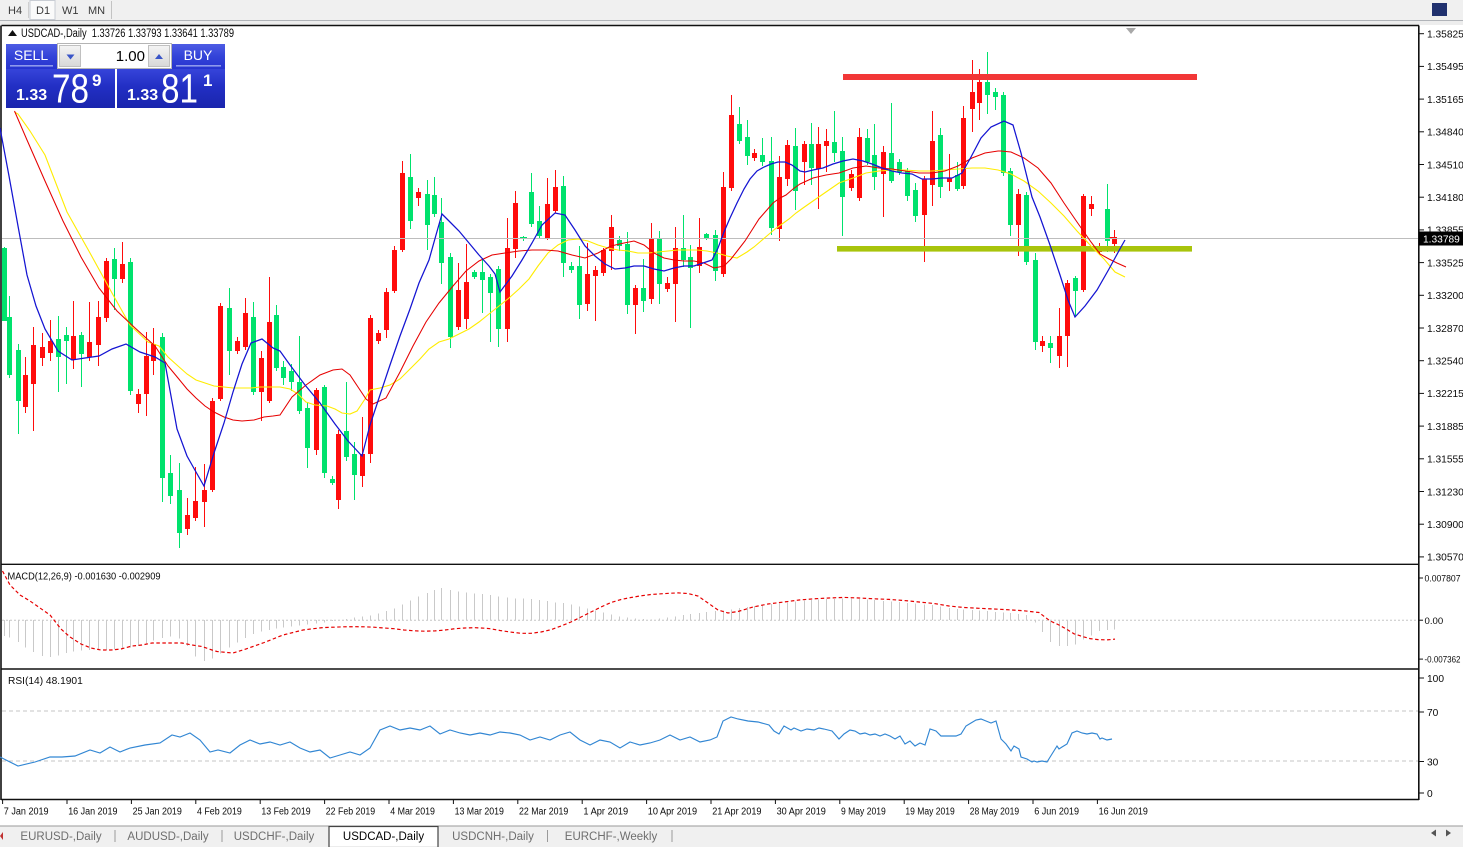 This screenshot has width=1463, height=847. Describe the element at coordinates (1435, 679) in the screenshot. I see `svg-text: 100` at that location.